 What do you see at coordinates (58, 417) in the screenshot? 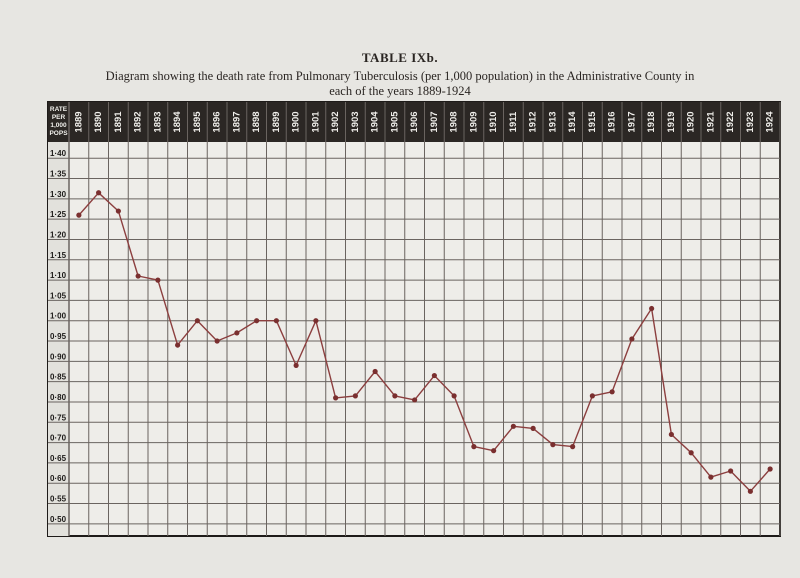
I see `y-tick-label: 0·75` at bounding box center [58, 417].